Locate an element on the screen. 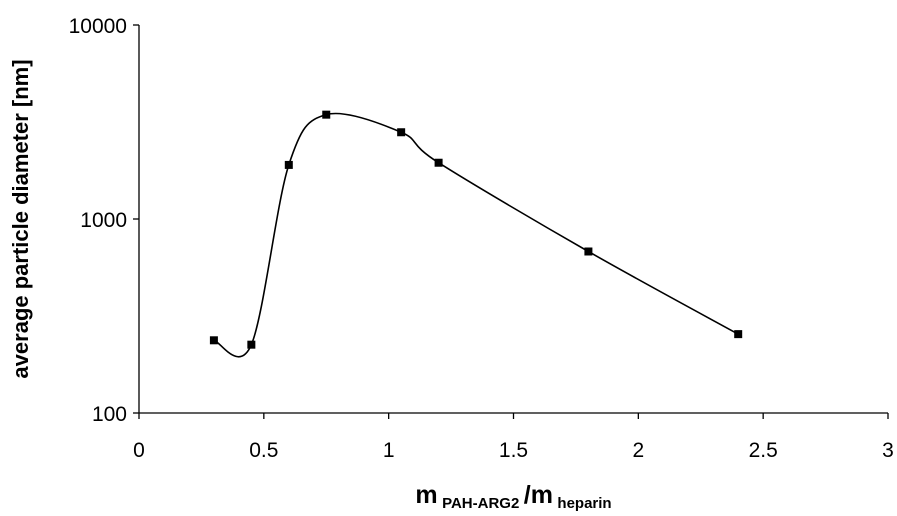 Image resolution: width=897 pixels, height=516 pixels. x-tick-label: 2.5 is located at coordinates (763, 450).